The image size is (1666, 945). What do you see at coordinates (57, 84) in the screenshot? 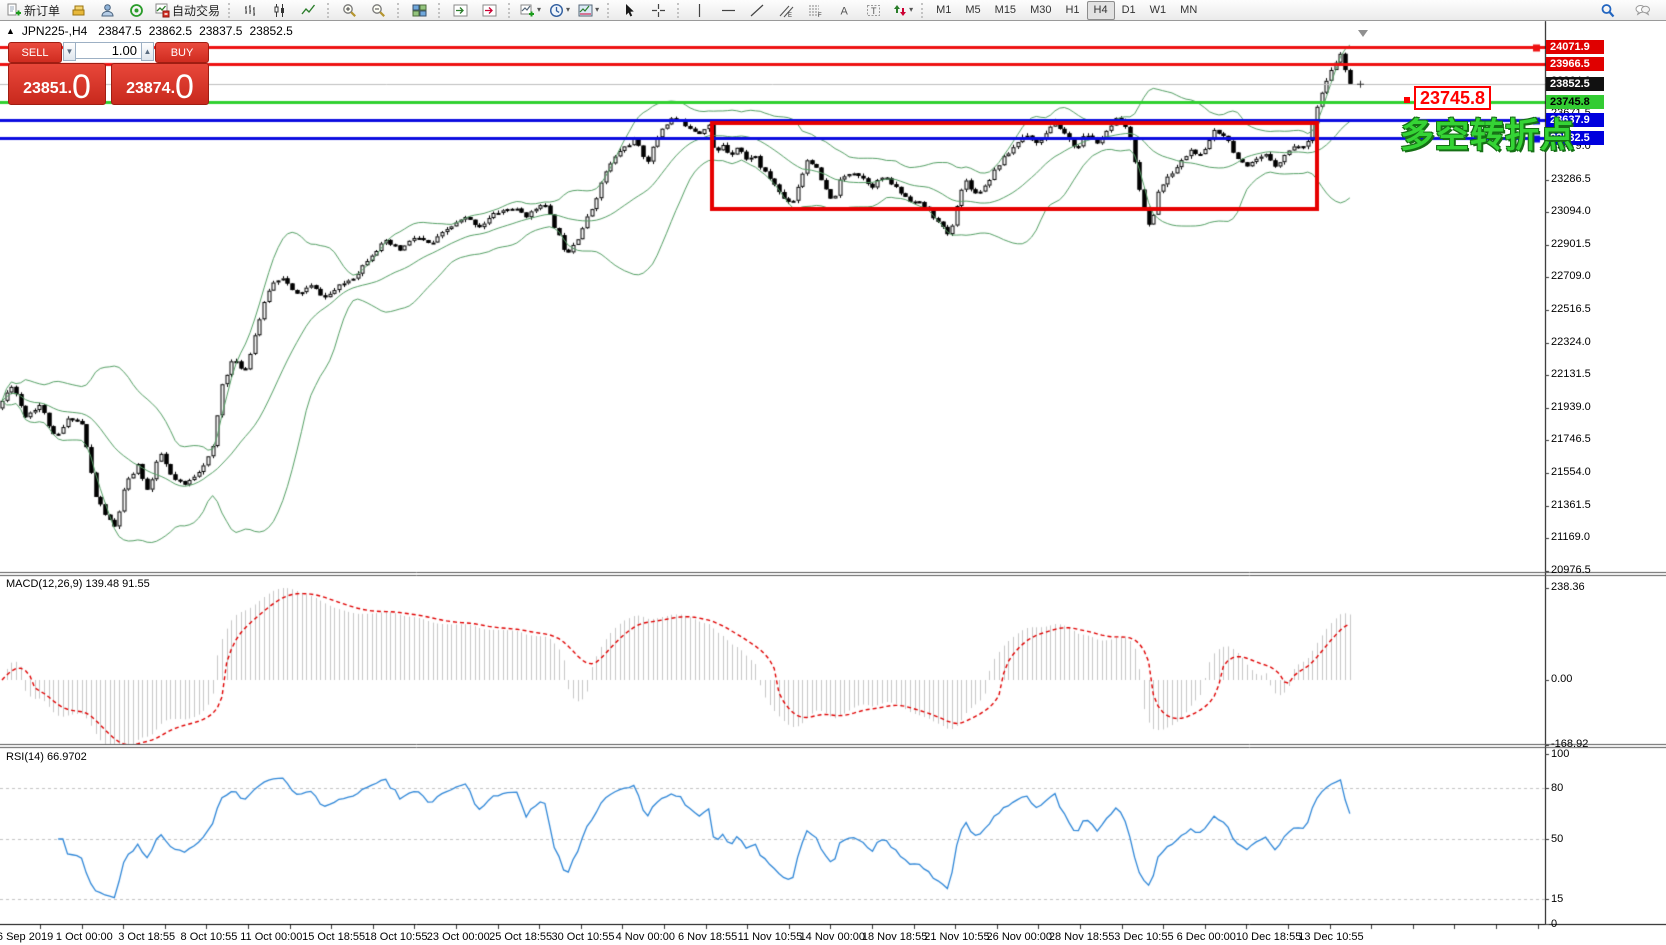
I see `sell-price-button: 23851. 0` at bounding box center [57, 84].